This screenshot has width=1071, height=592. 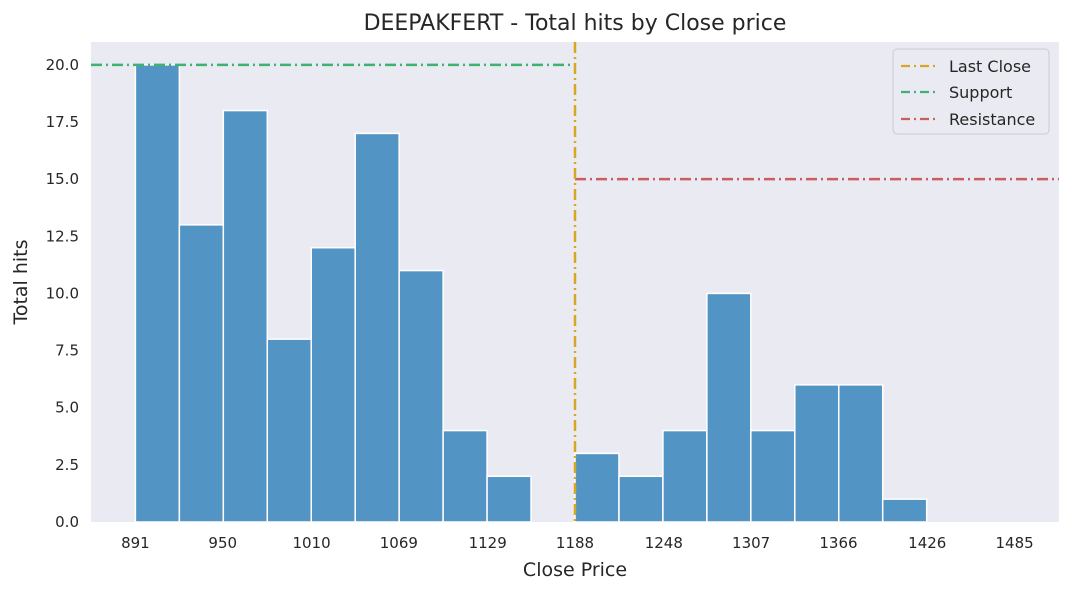 I want to click on legend-support-label: Support, so click(x=980, y=92).